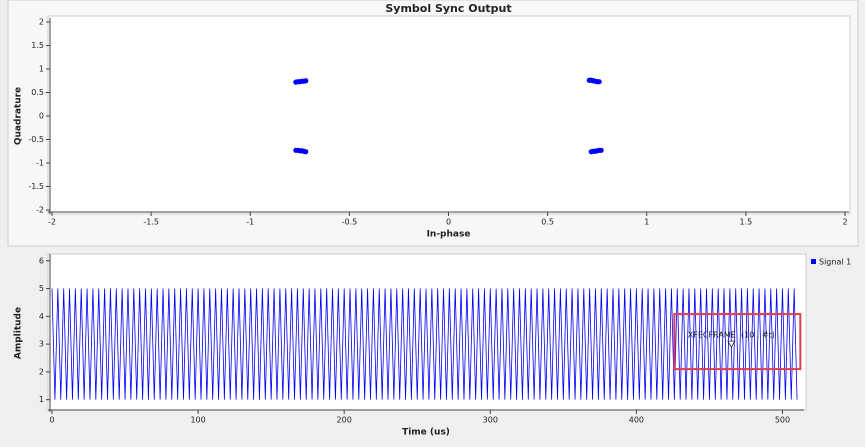 The image size is (865, 447). Describe the element at coordinates (746, 222) in the screenshot. I see `x-tick-label: 1.5` at that location.